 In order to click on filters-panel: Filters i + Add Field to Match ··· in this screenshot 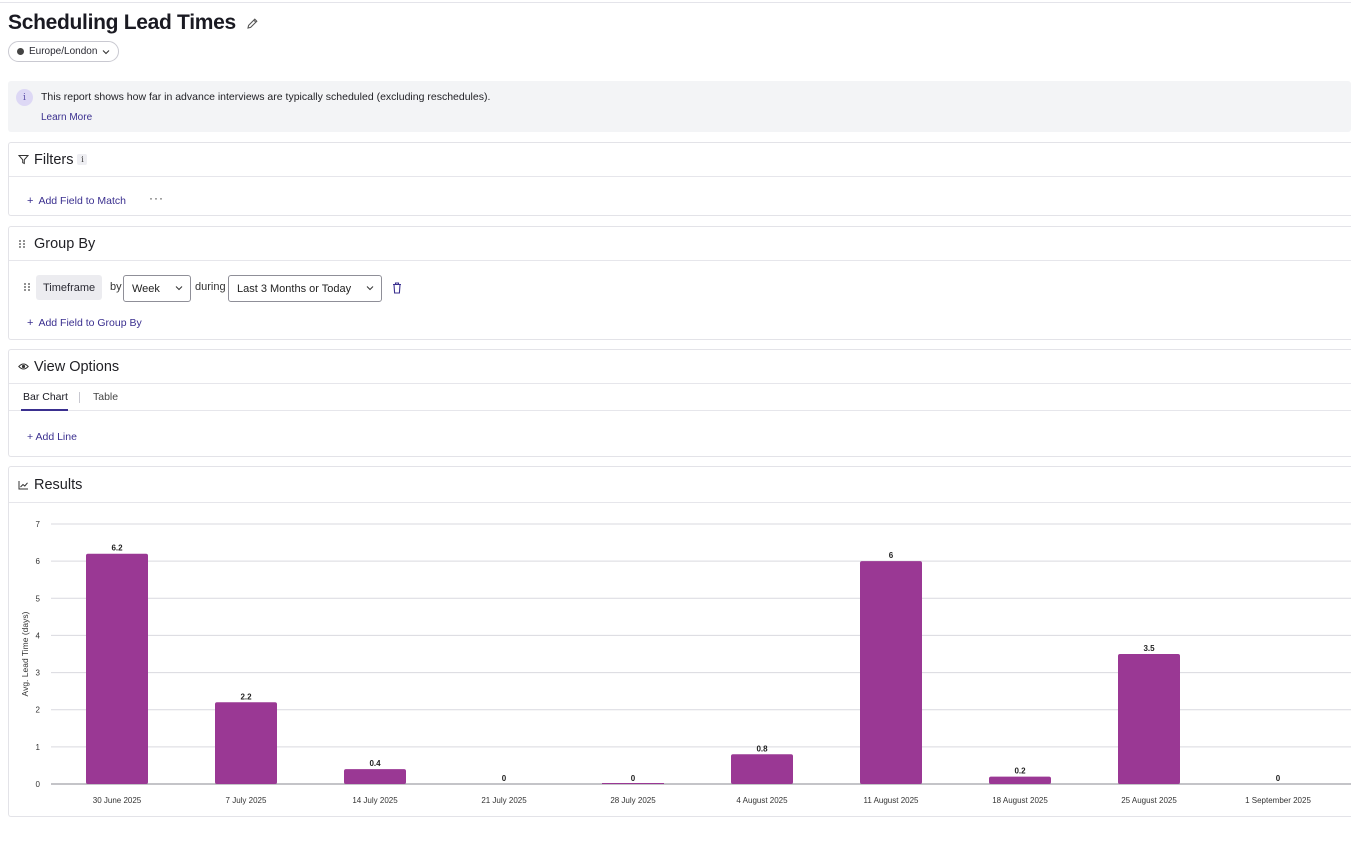, I will do `click(679, 179)`.